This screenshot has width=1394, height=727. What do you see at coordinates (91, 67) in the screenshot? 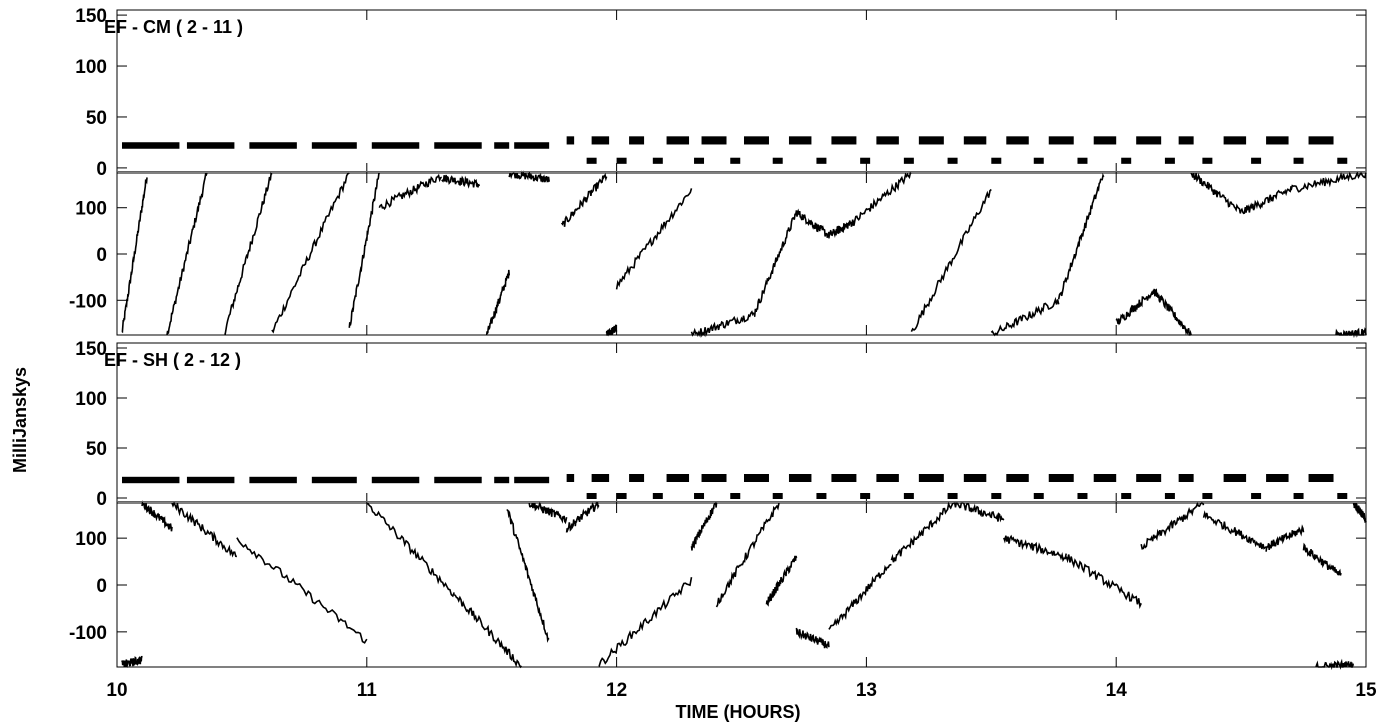
I see `y-tick-label: 100` at bounding box center [91, 67].